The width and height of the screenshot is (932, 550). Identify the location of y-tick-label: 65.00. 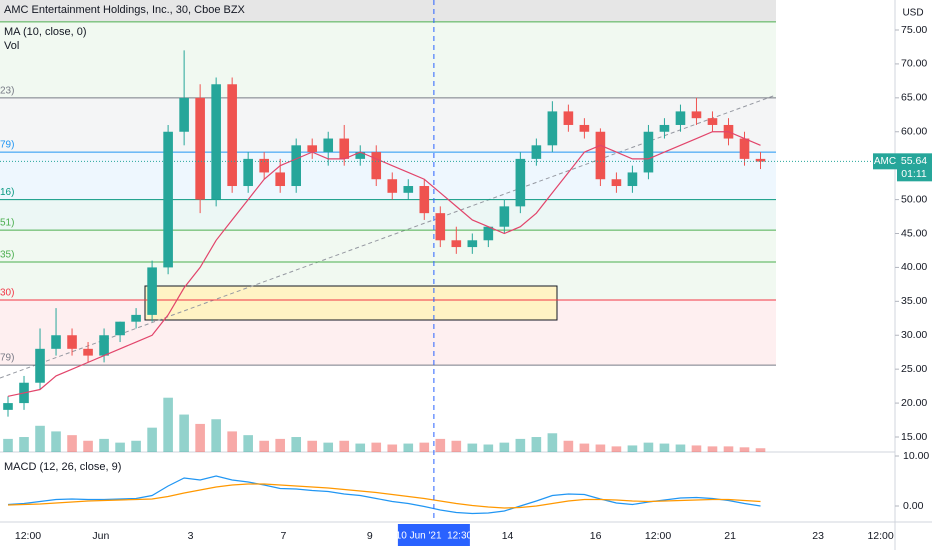
(914, 98).